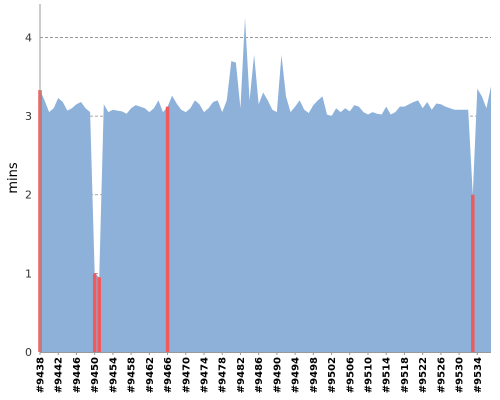  Describe the element at coordinates (241, 375) in the screenshot. I see `x-tick-label: #9482` at that location.